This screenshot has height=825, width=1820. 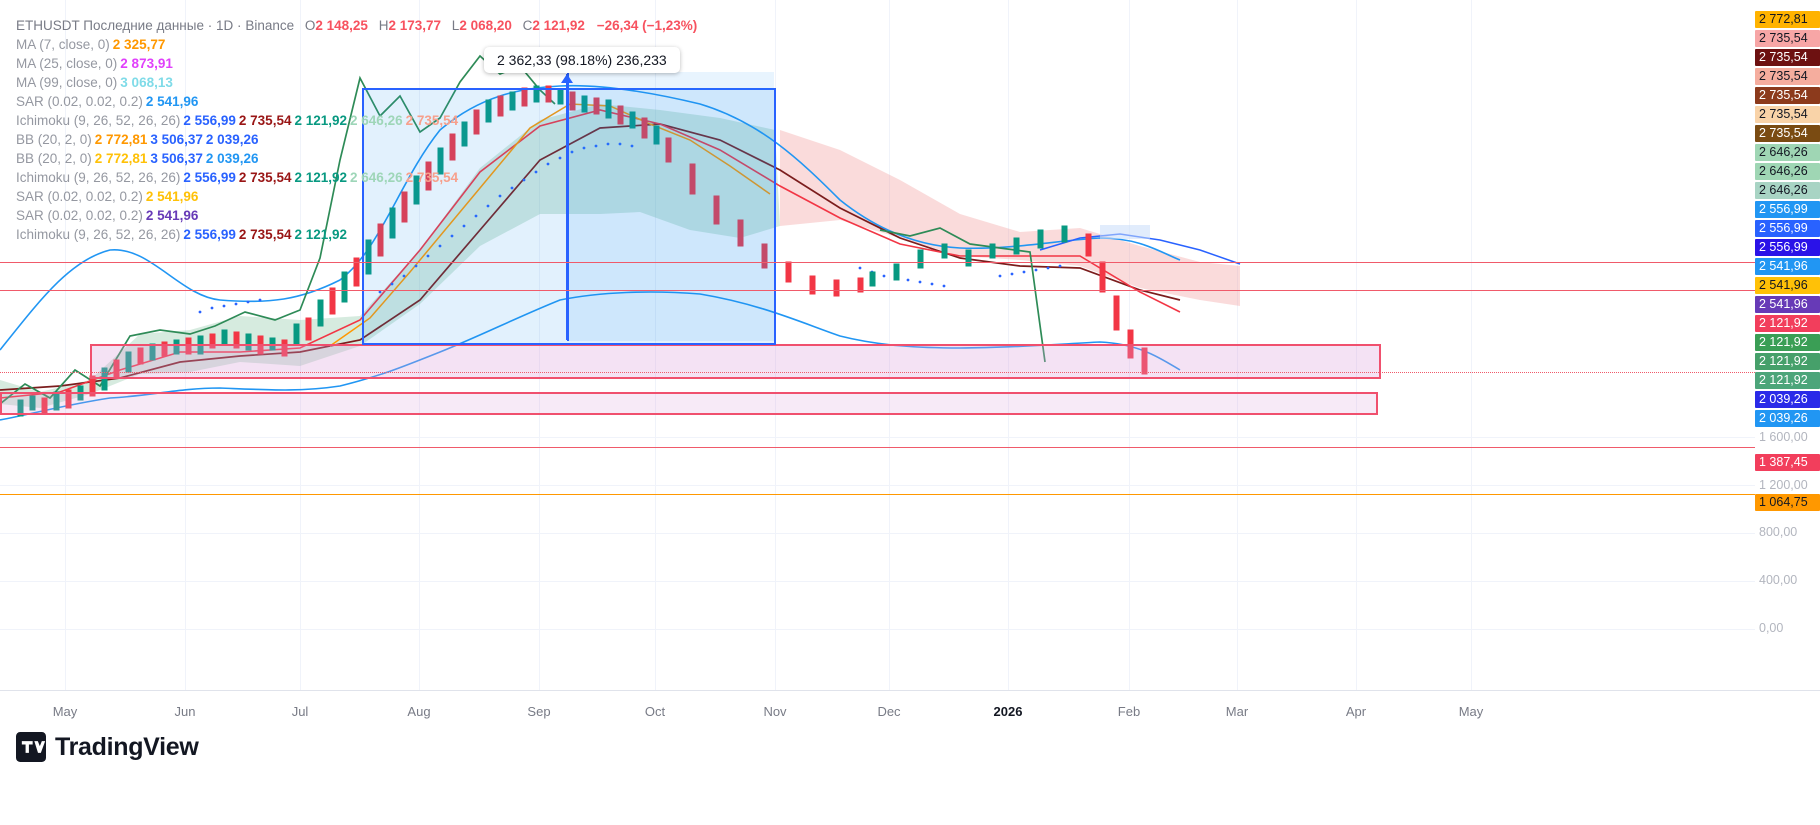 I want to click on symbol-name: ETHUSDT, so click(x=48, y=25).